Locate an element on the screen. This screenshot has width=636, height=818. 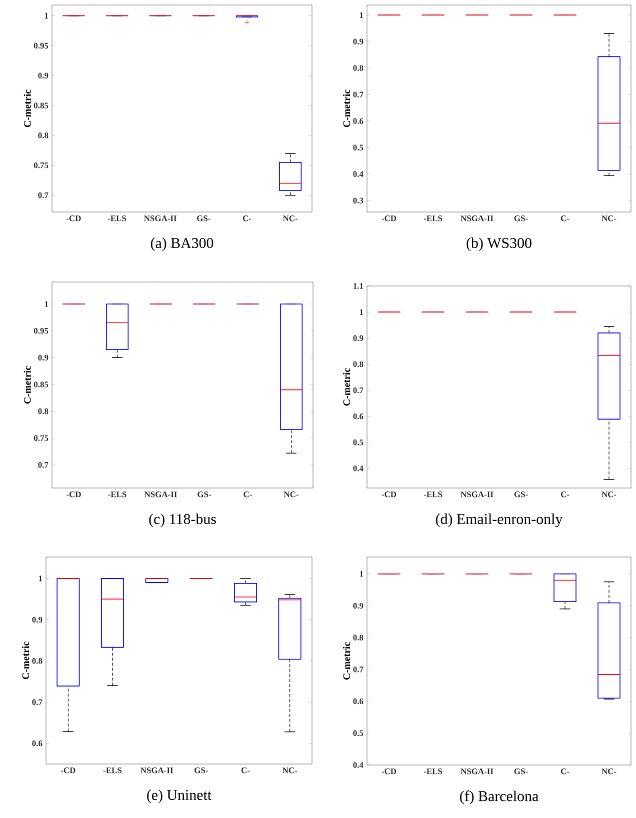
text: (f) Barcelona is located at coordinates (499, 797).